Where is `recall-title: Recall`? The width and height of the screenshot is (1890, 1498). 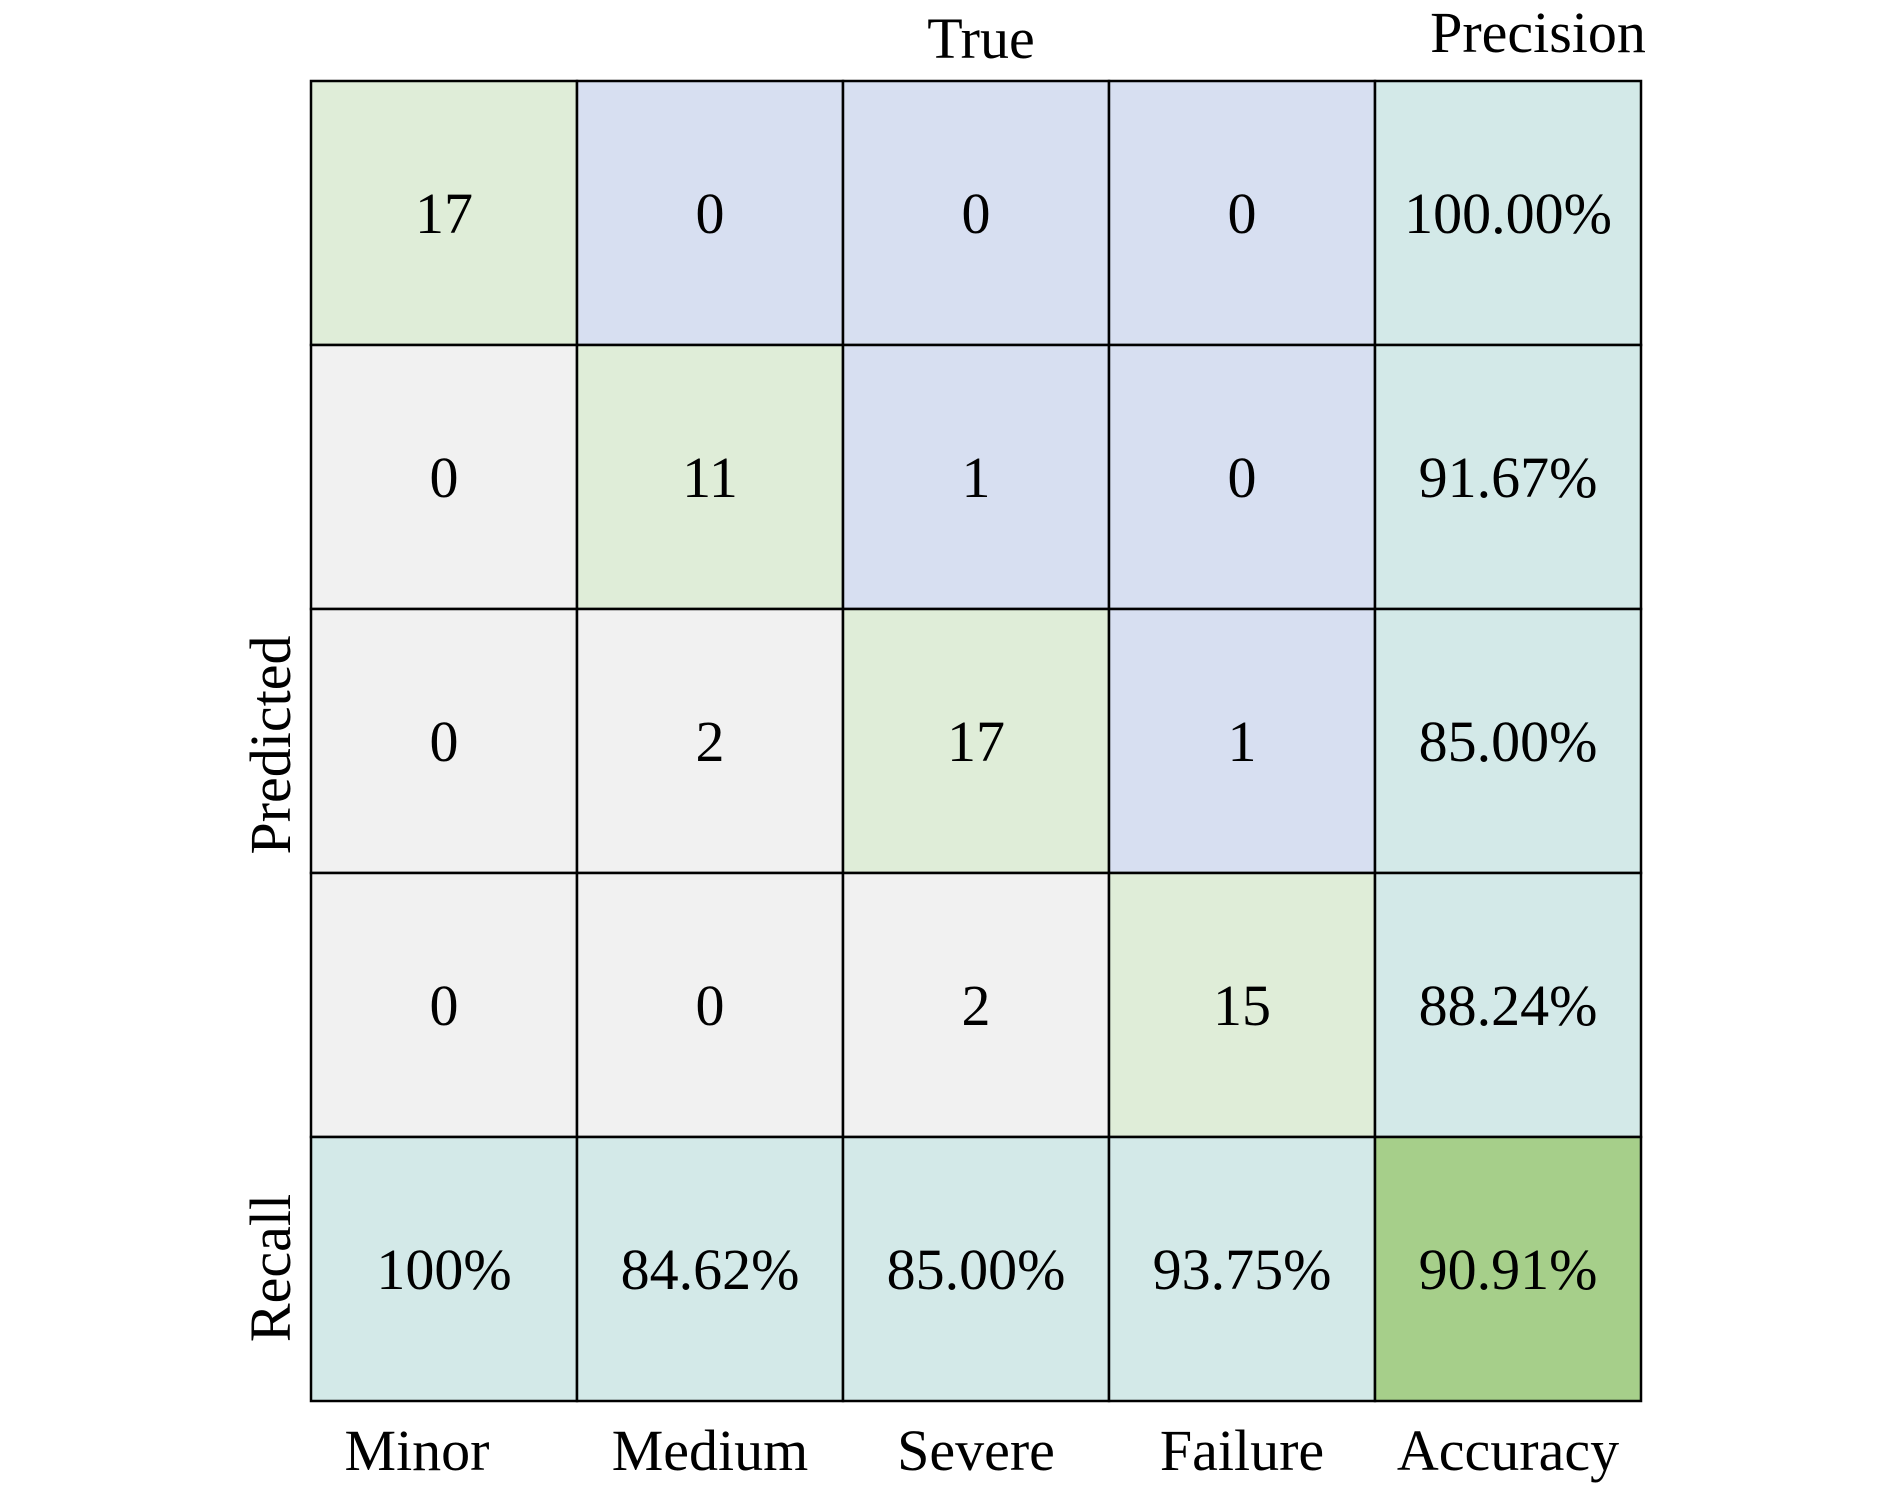
recall-title: Recall is located at coordinates (270, 1268).